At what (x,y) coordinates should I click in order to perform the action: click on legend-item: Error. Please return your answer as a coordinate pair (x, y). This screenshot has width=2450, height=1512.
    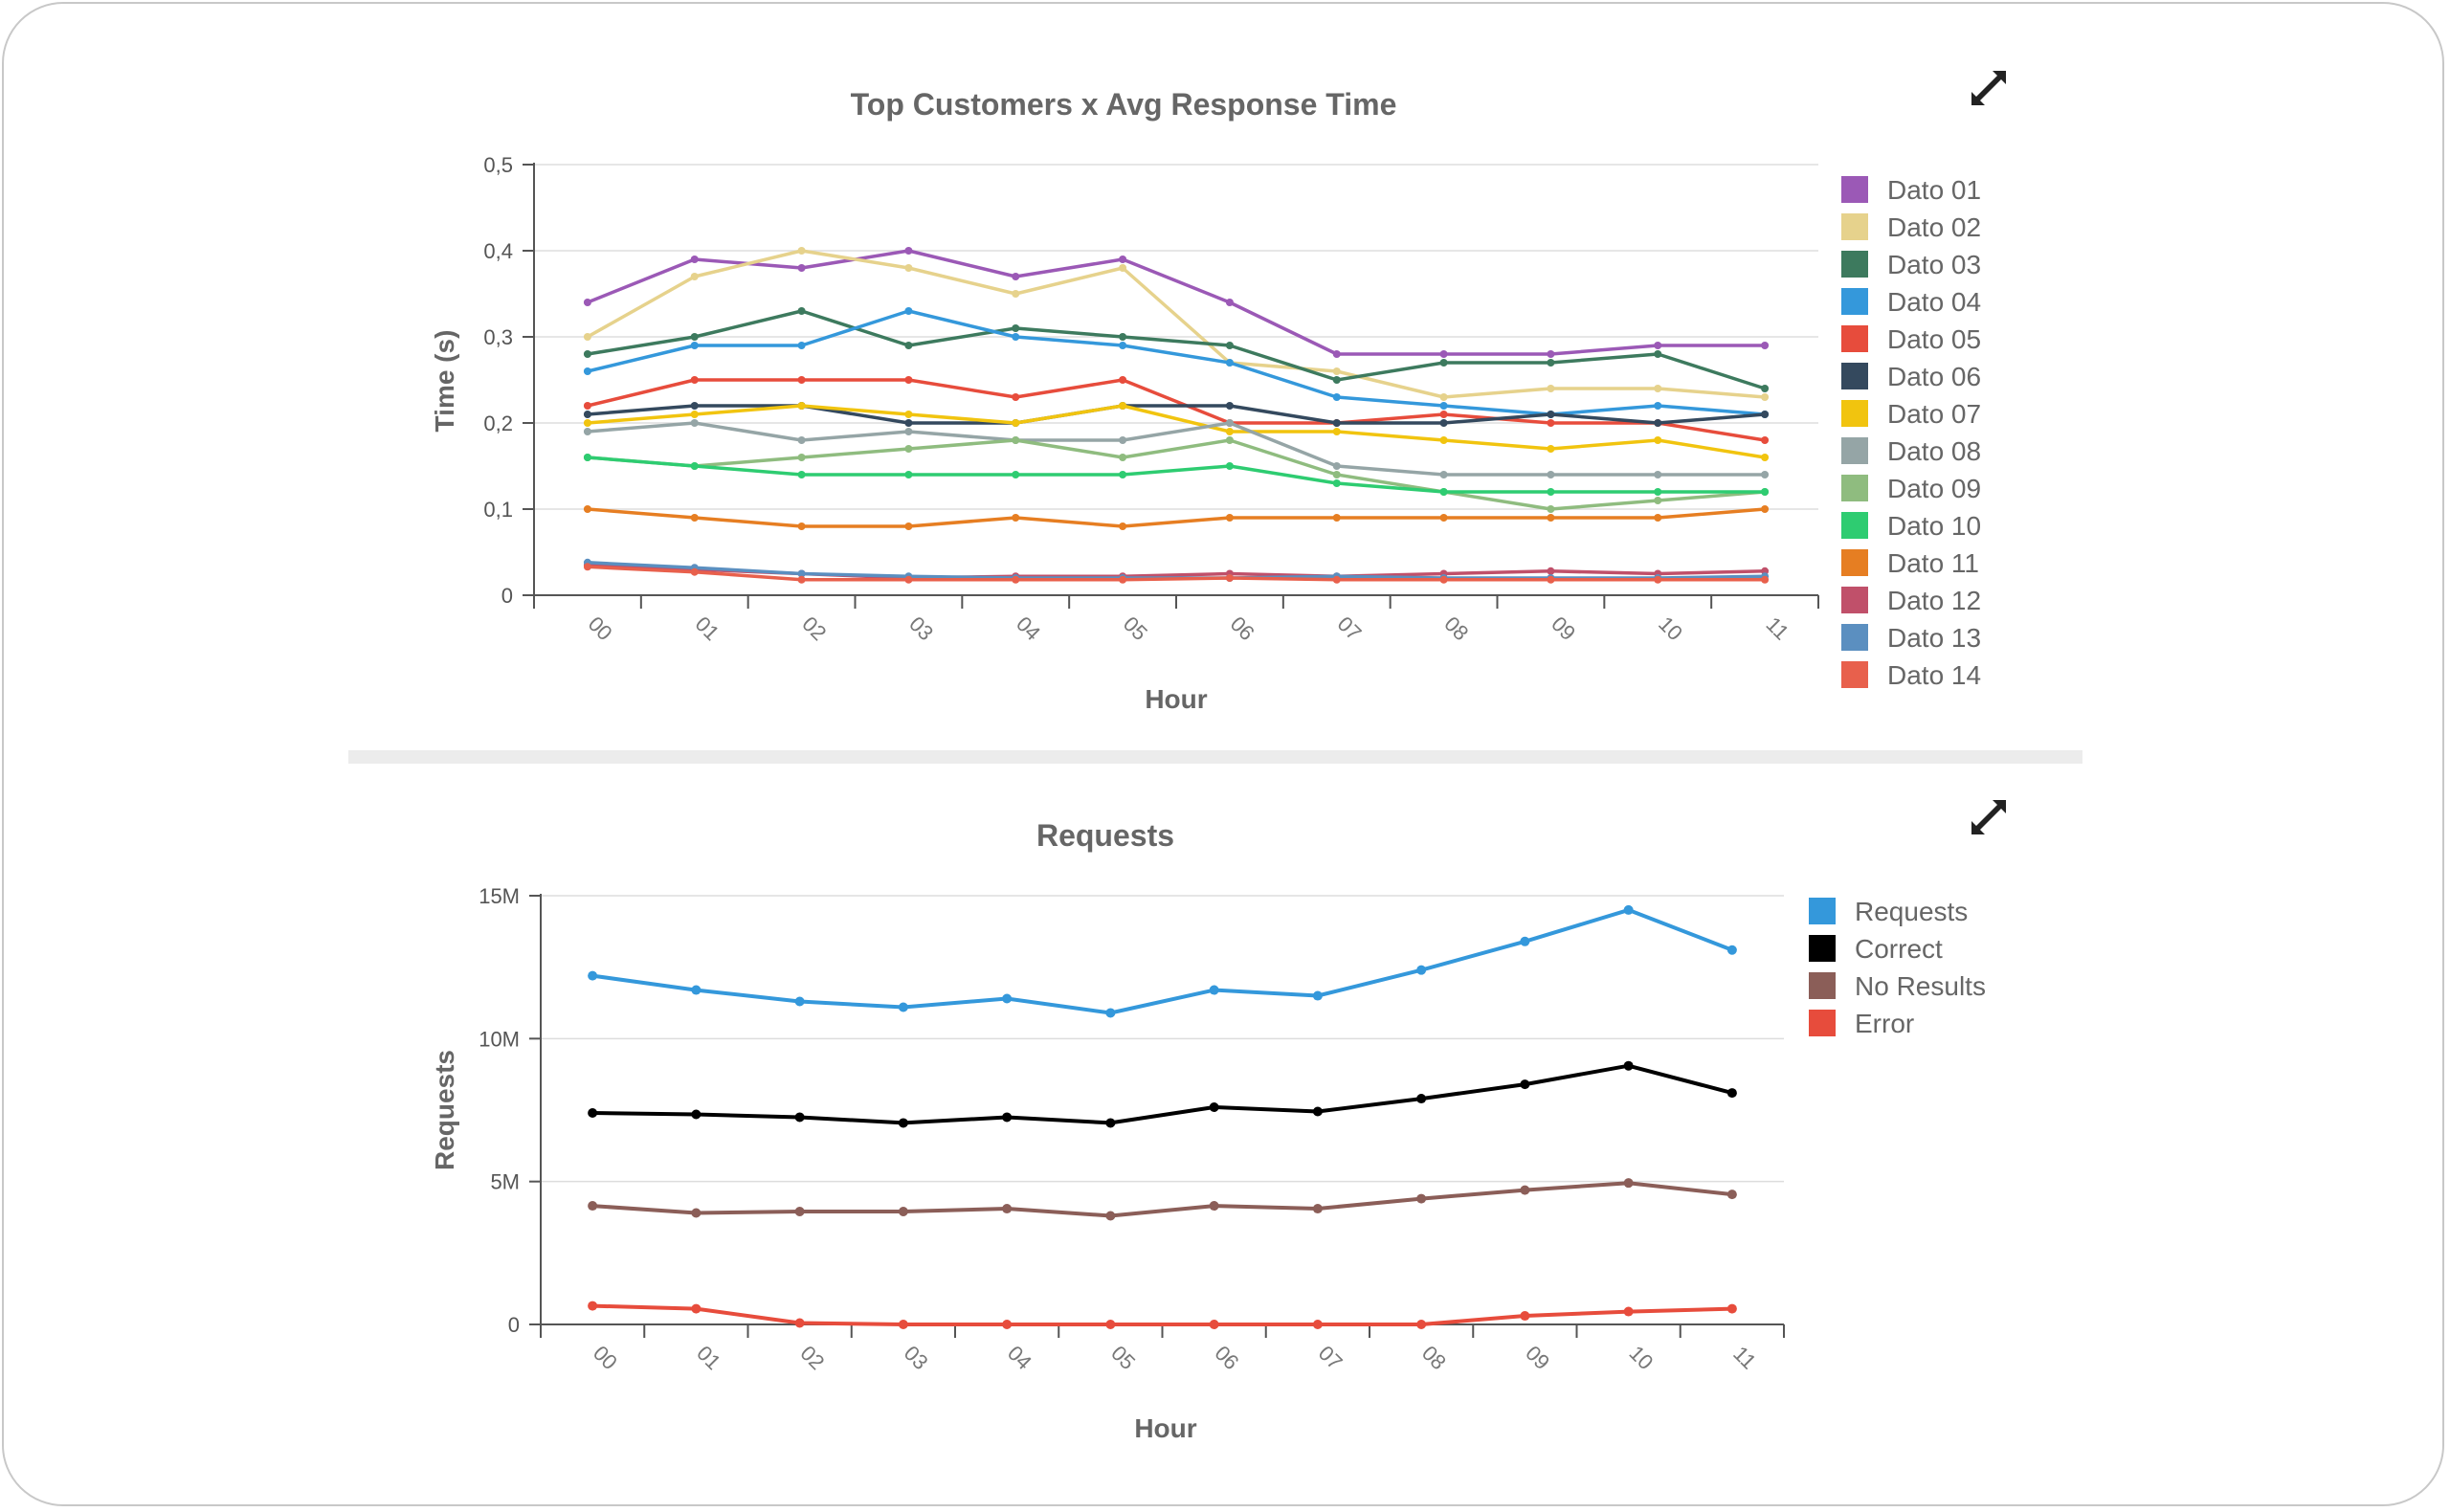
    Looking at the image, I should click on (1861, 1023).